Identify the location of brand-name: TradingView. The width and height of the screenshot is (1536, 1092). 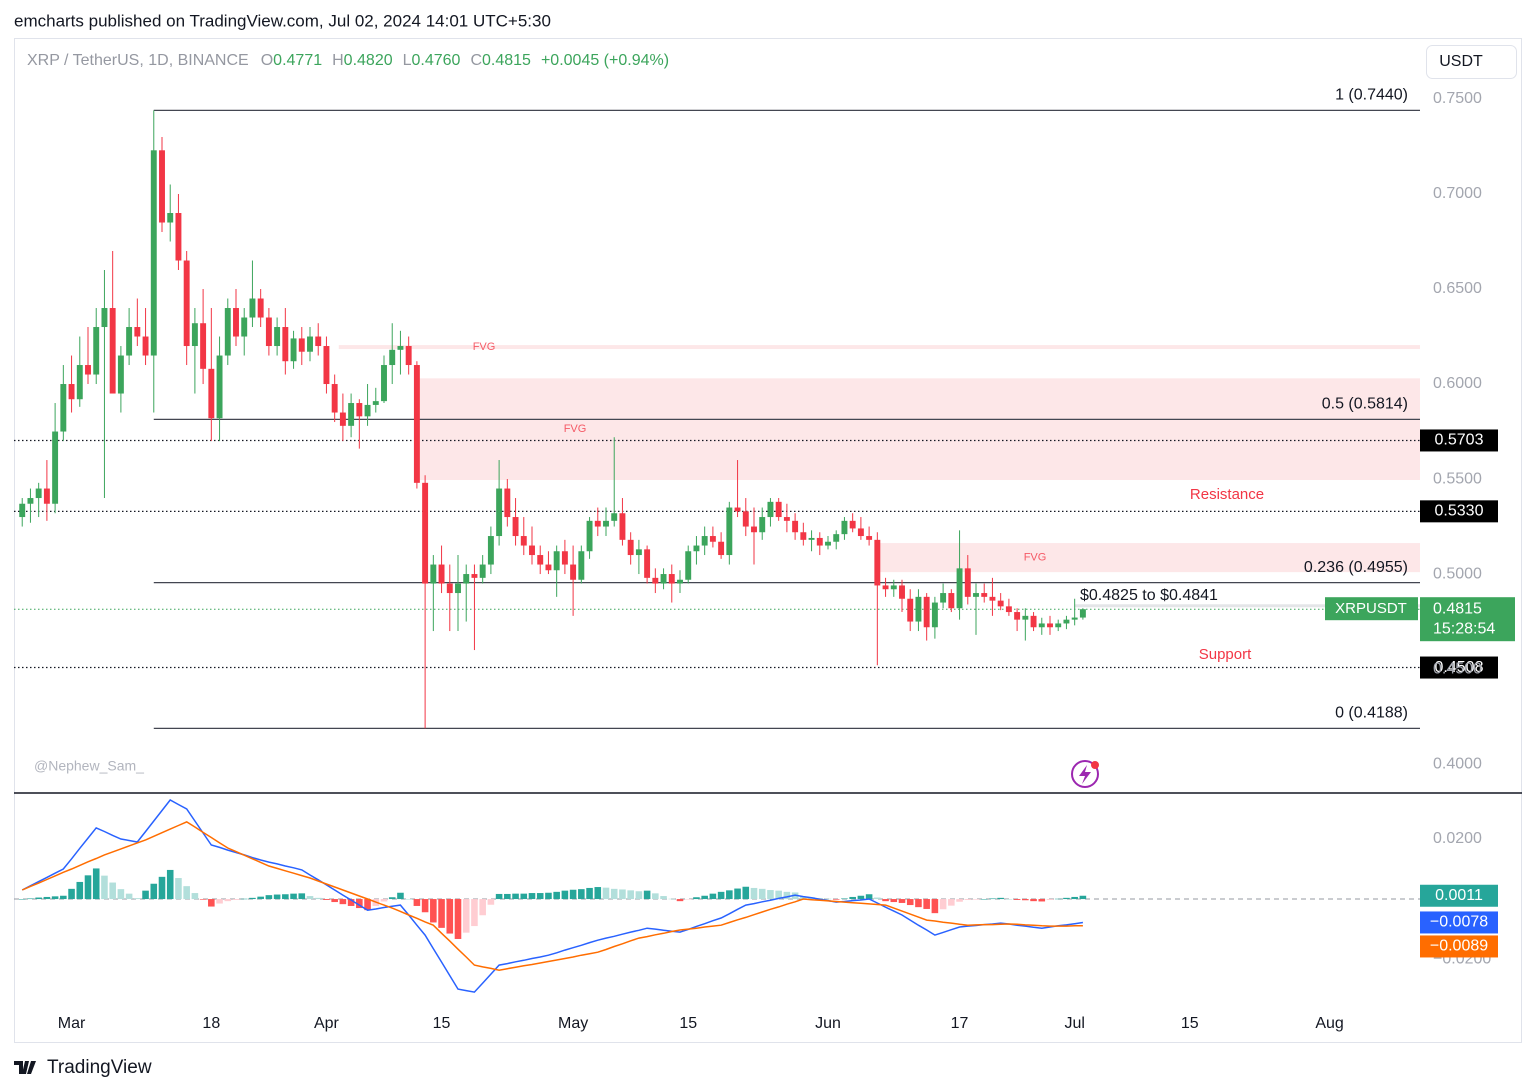
(99, 1067).